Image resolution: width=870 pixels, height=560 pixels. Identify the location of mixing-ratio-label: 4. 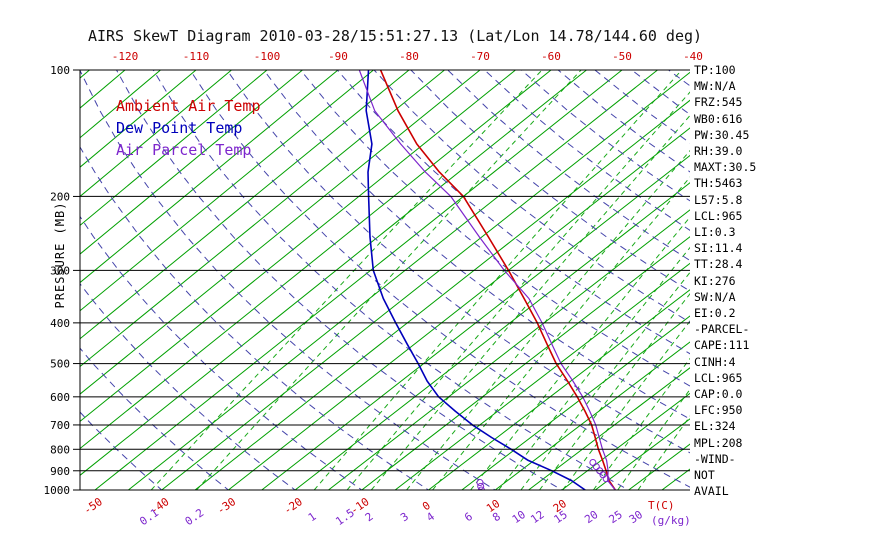
(430, 517).